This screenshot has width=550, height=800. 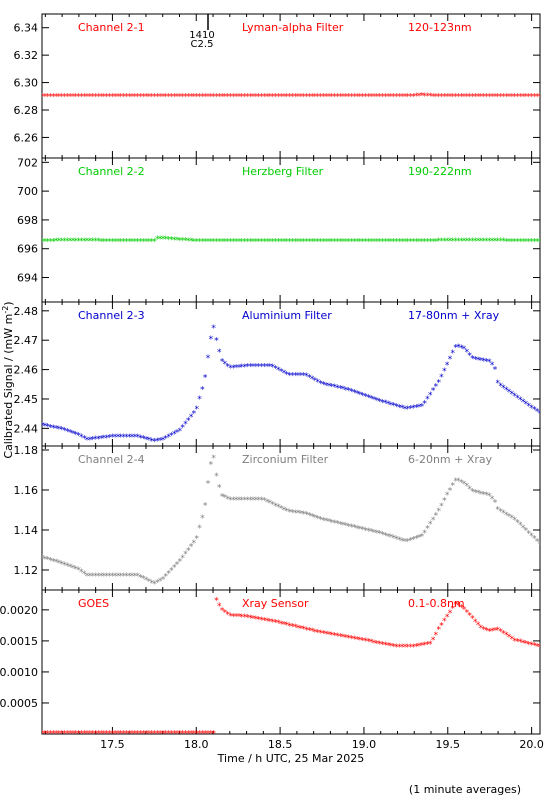 What do you see at coordinates (364, 744) in the screenshot?
I see `x-tick-label: 19.0` at bounding box center [364, 744].